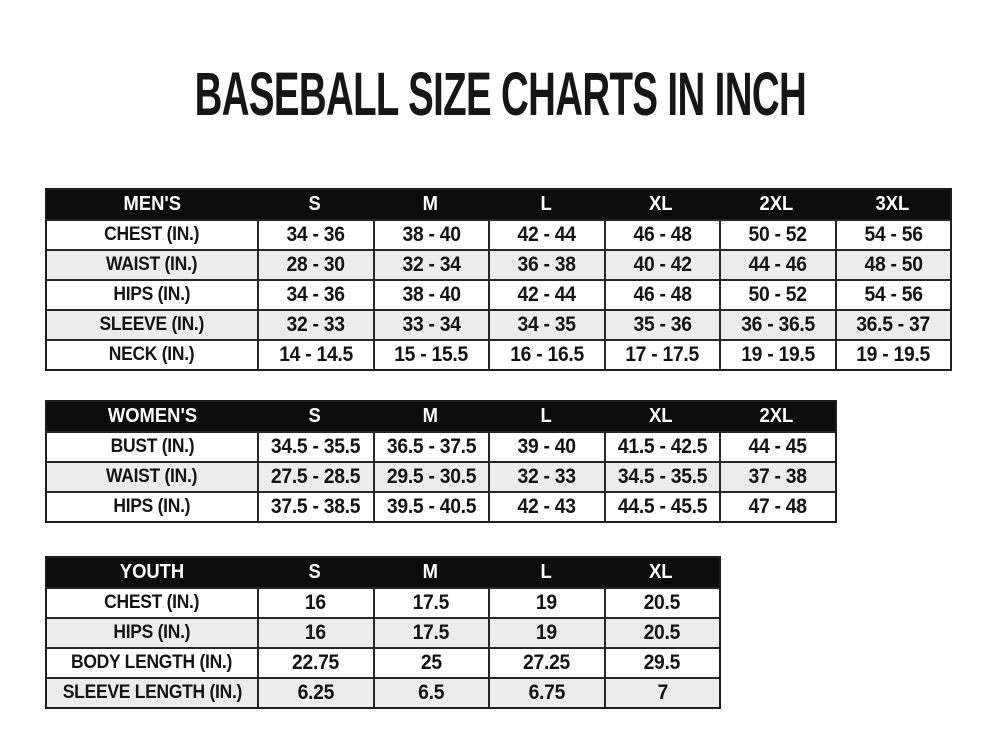  I want to click on size-value-cell-text: 19, so click(547, 632).